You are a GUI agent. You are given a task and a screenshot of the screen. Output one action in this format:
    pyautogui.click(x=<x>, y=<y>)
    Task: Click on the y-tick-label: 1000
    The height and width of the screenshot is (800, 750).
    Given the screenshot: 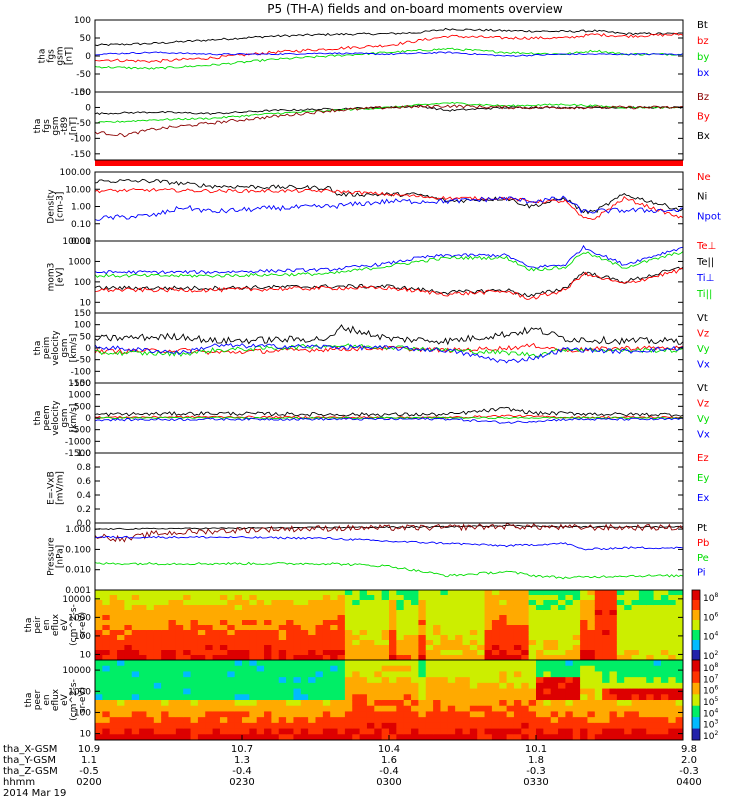 What is the action you would take?
    pyautogui.click(x=79, y=396)
    